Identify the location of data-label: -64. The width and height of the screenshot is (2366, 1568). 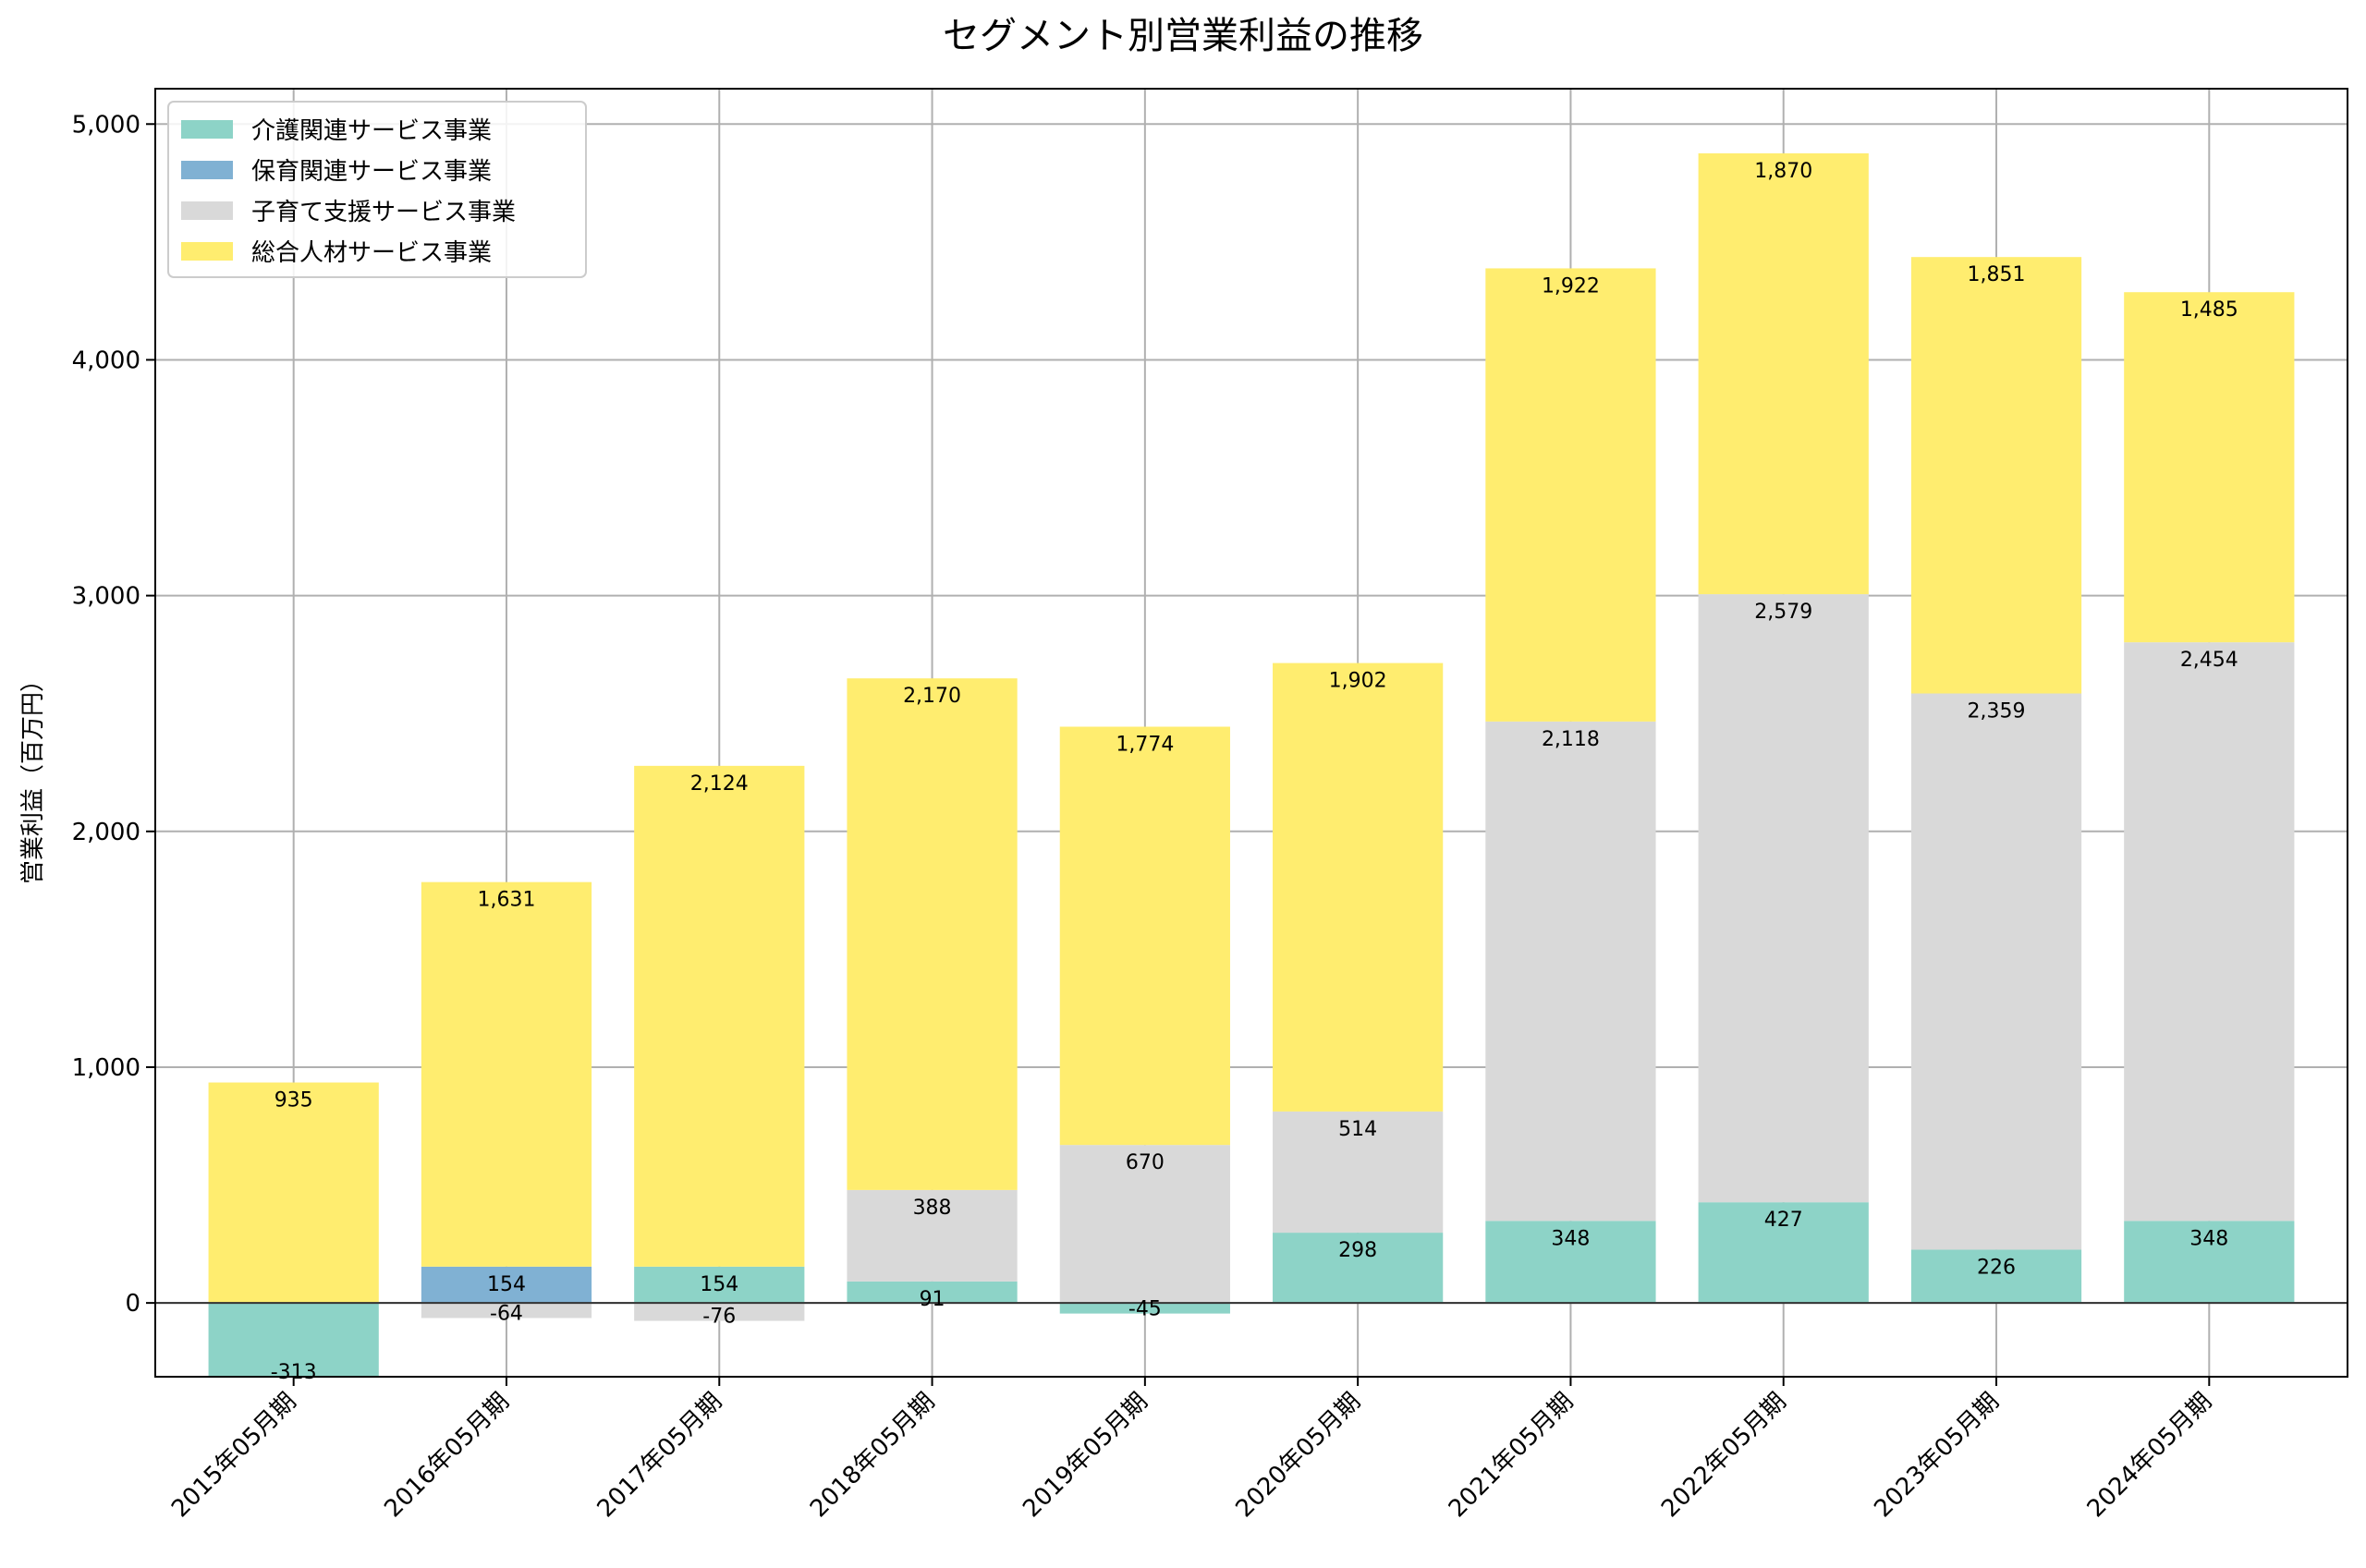
(507, 1313).